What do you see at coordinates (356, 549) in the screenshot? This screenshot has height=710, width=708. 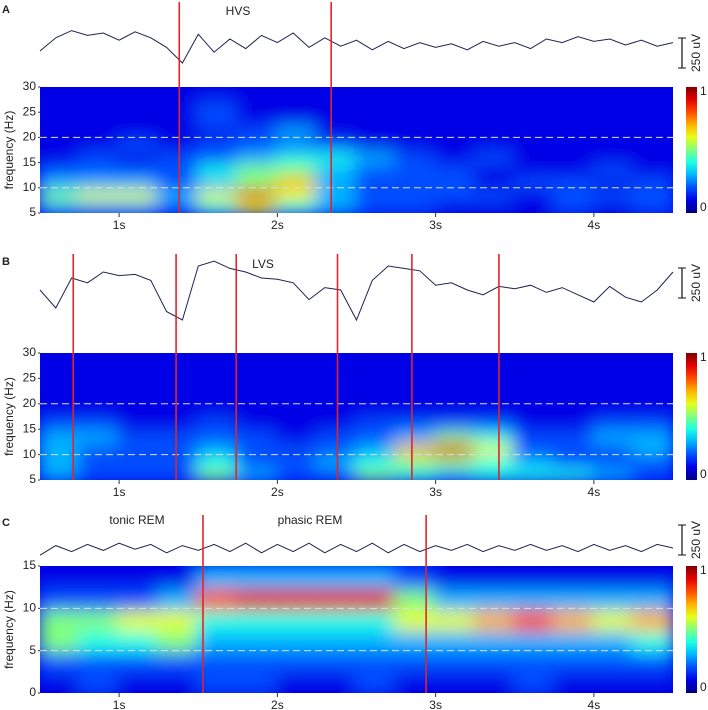 I see `eeg-trace` at bounding box center [356, 549].